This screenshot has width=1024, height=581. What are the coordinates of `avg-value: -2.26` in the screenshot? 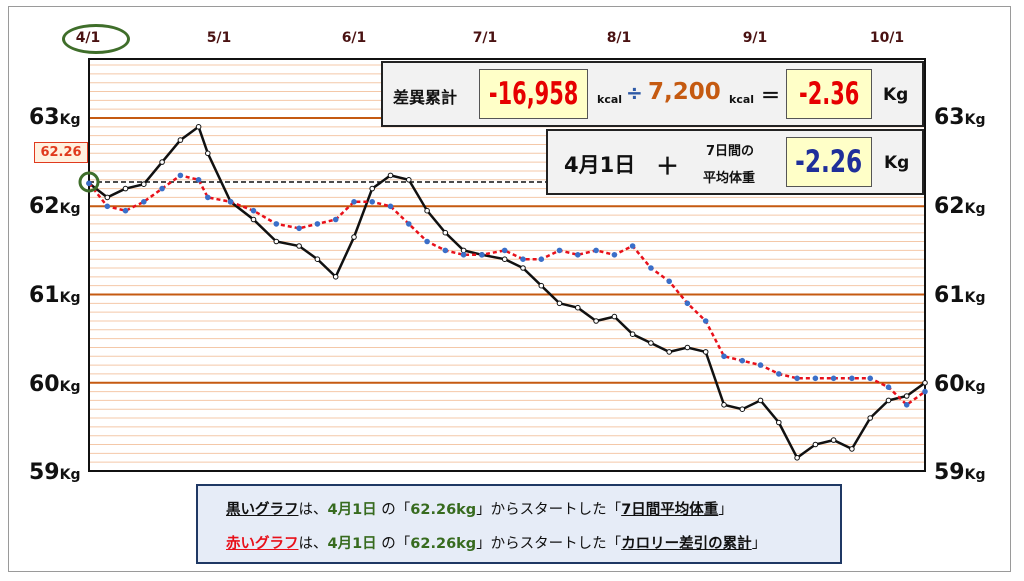 It's located at (829, 162).